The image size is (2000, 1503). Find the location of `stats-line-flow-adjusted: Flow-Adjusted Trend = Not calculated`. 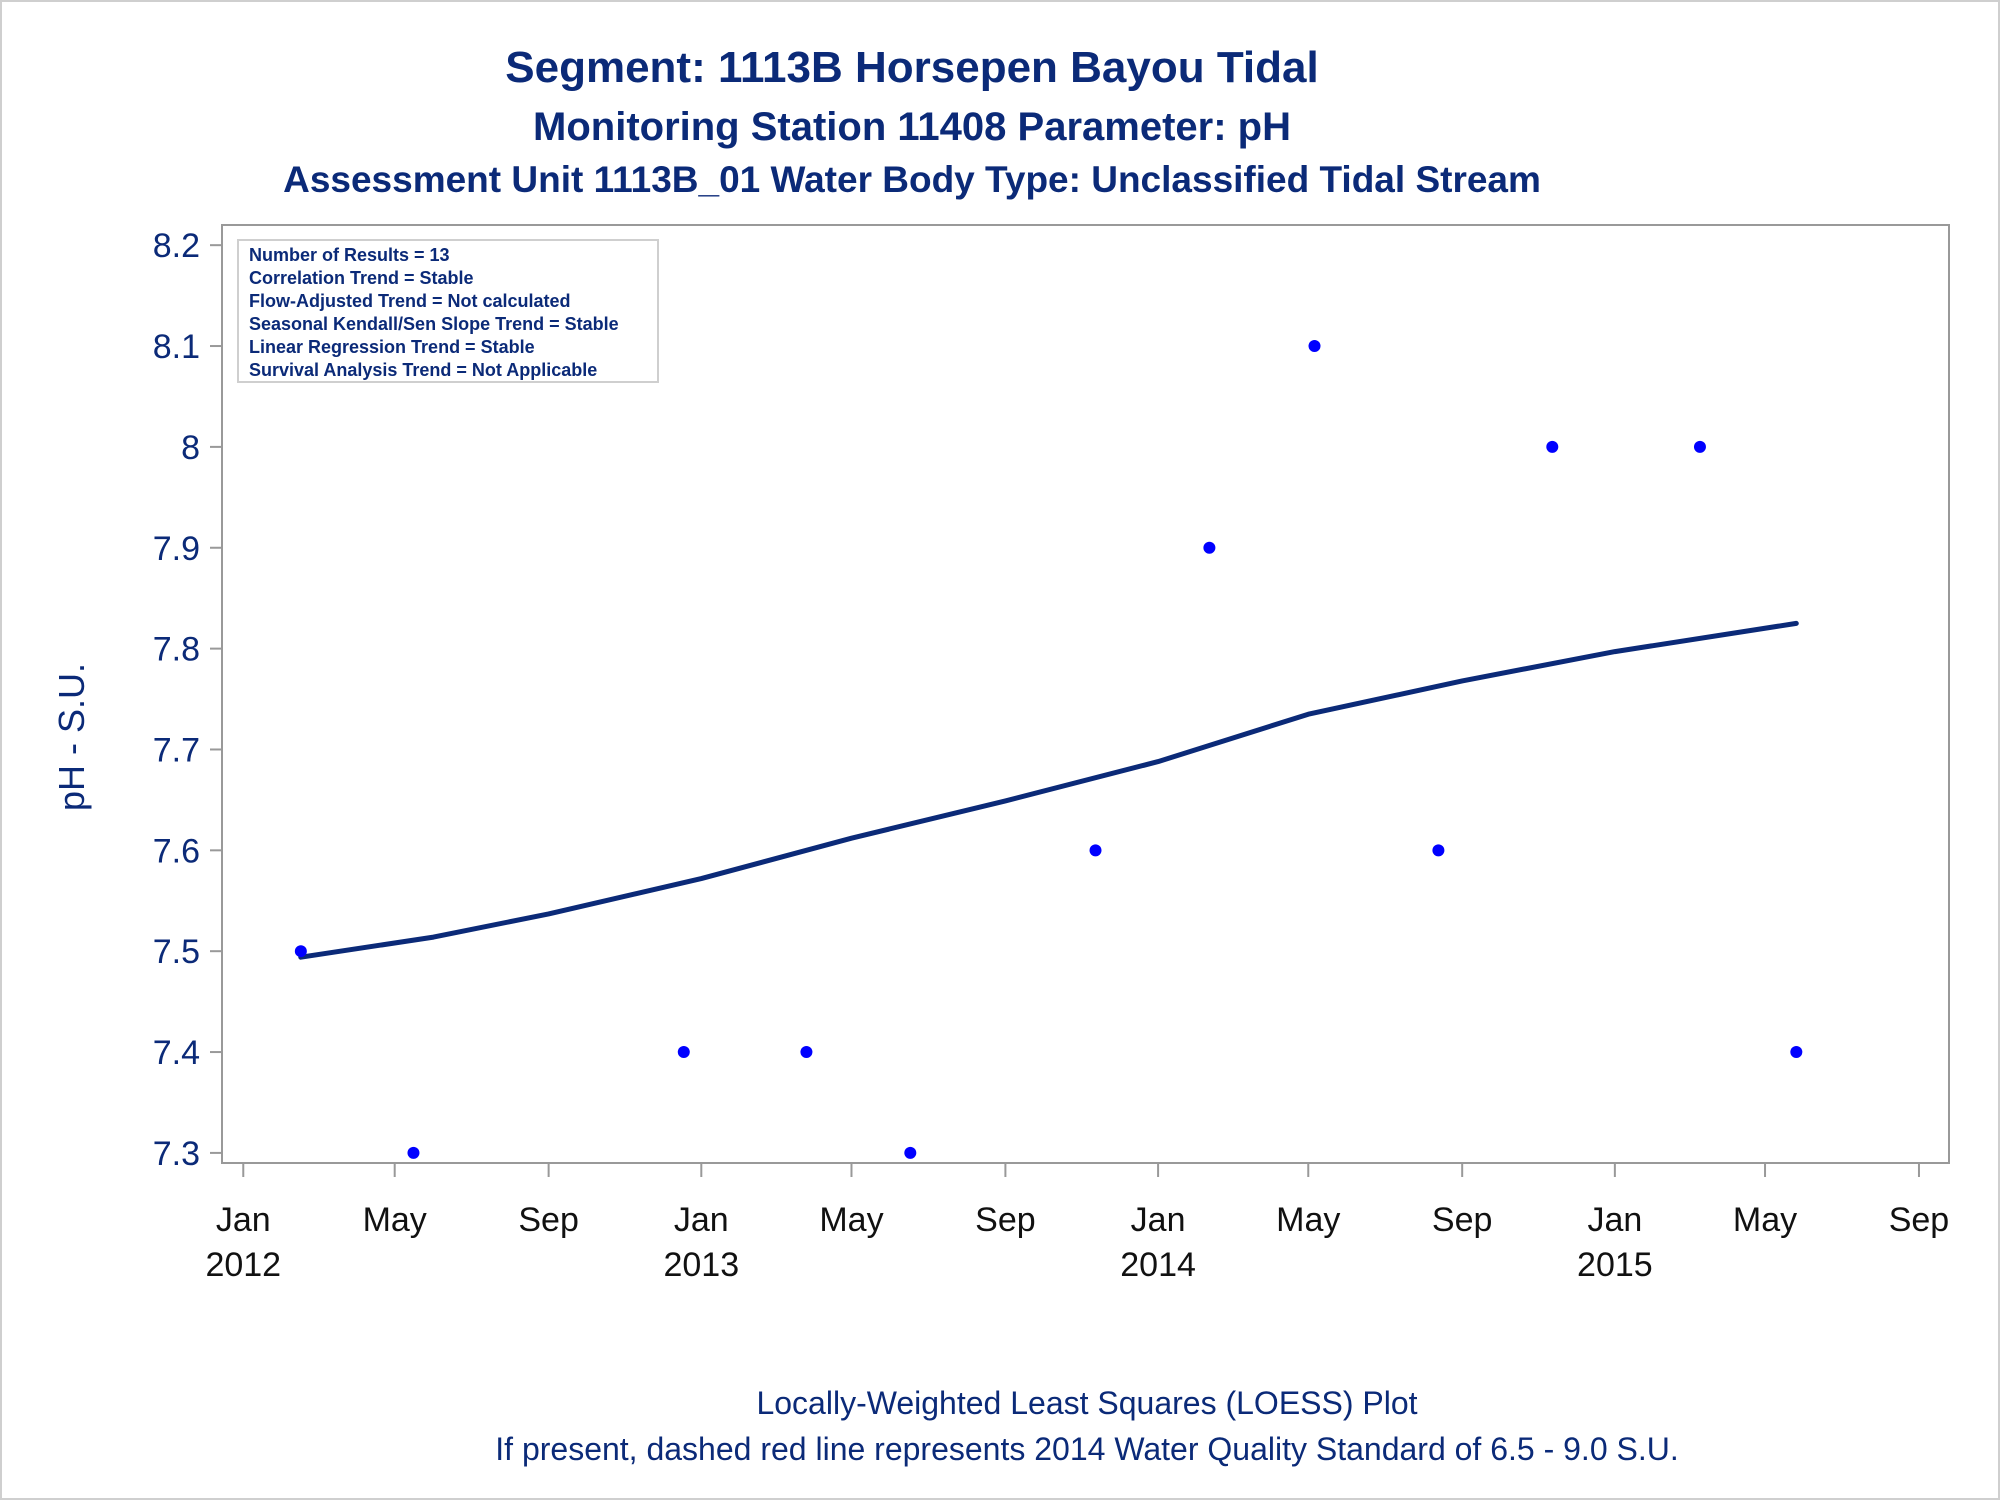

stats-line-flow-adjusted: Flow-Adjusted Trend = Not calculated is located at coordinates (410, 301).